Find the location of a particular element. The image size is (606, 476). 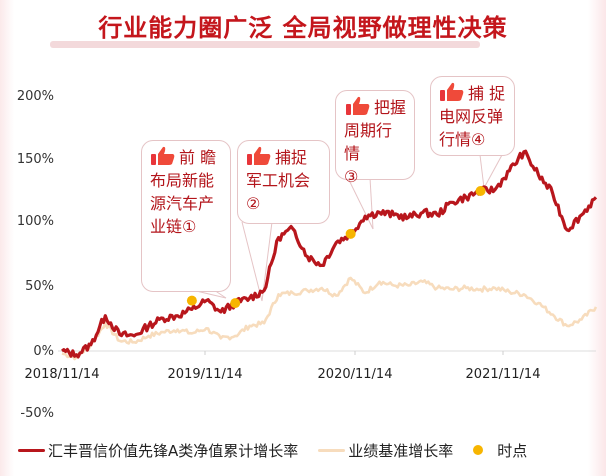

callout-4: 捕 捉 电网反弹 行情④ is located at coordinates (472, 116).